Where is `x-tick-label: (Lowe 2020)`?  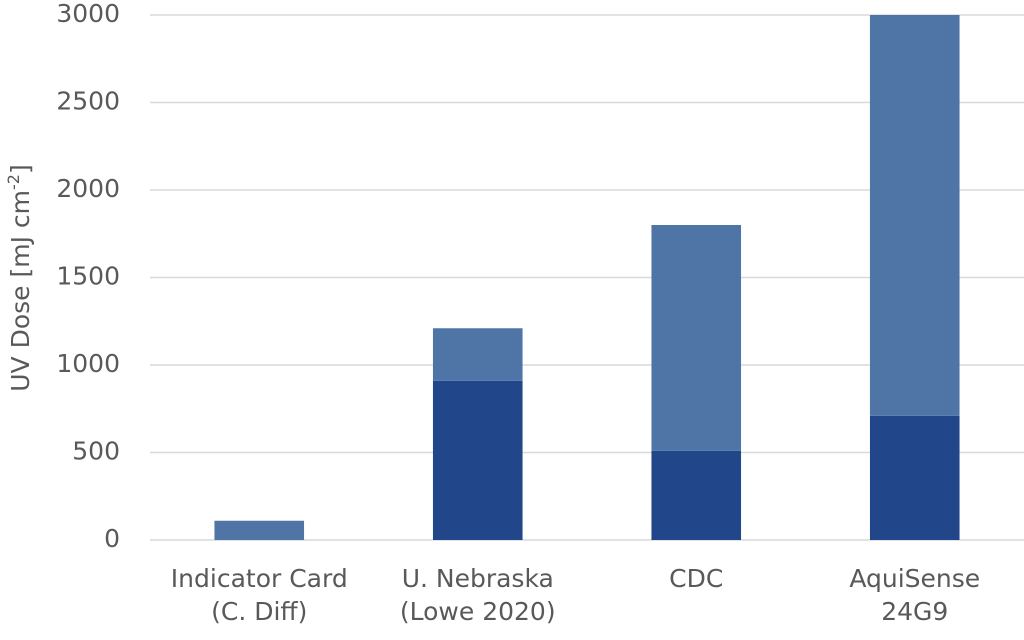
x-tick-label: (Lowe 2020) is located at coordinates (478, 611).